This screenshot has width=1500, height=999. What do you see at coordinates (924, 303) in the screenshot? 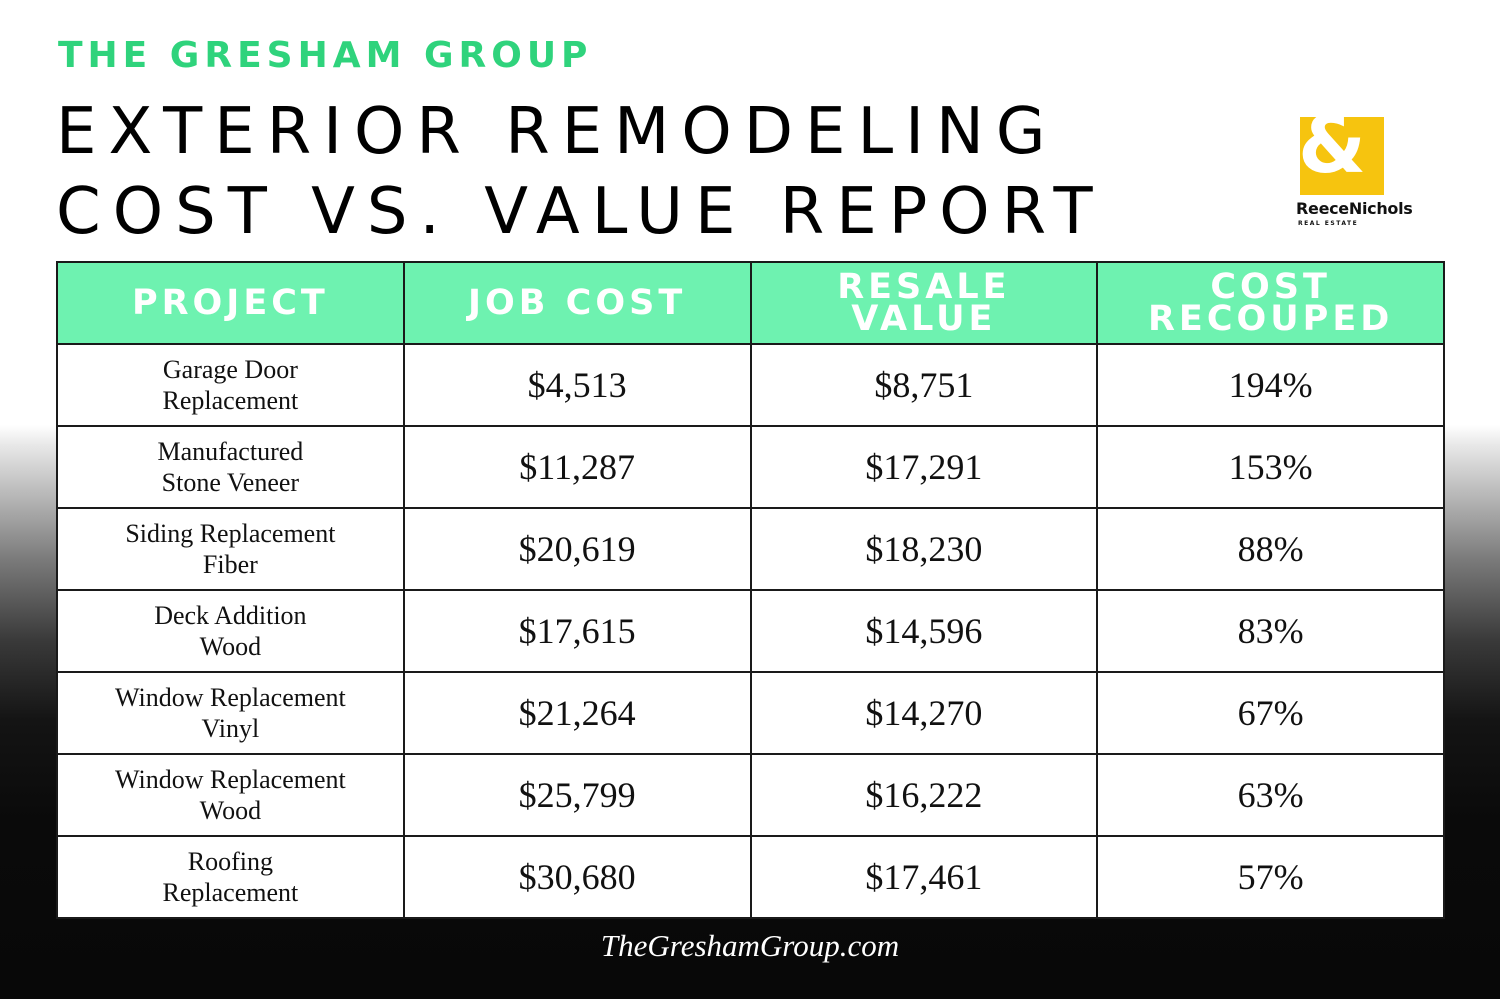
I see `column-header-resale-value: RESALE VALUE` at bounding box center [924, 303].